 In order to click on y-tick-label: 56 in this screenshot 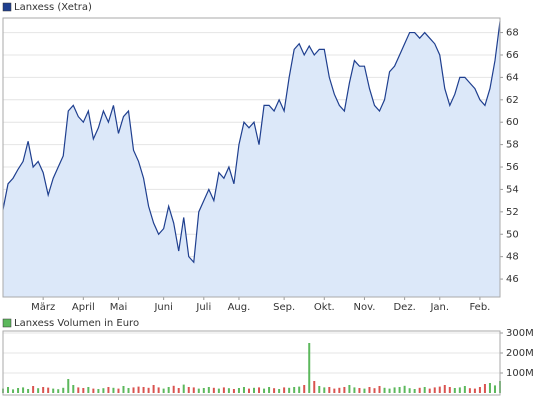, I will do `click(512, 167)`.